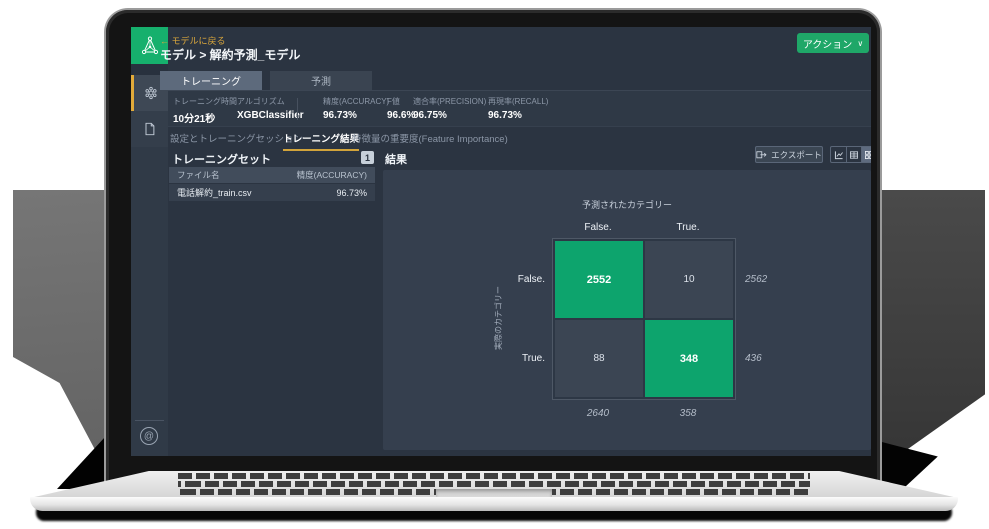 The image size is (989, 529). What do you see at coordinates (599, 358) in the screenshot?
I see `matrix-cell-fn: 88` at bounding box center [599, 358].